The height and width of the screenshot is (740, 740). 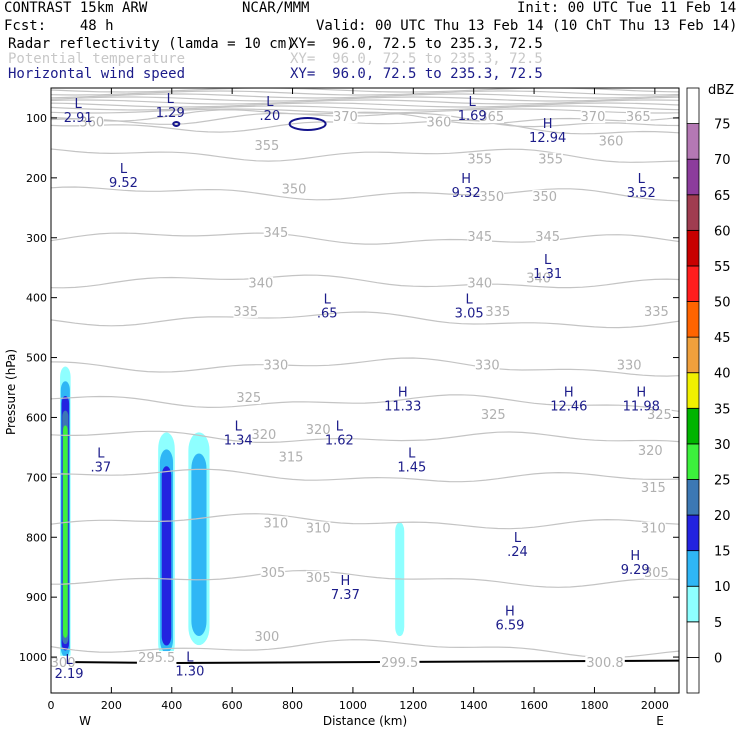 I want to click on x-tick-label: 1400, so click(x=474, y=705).